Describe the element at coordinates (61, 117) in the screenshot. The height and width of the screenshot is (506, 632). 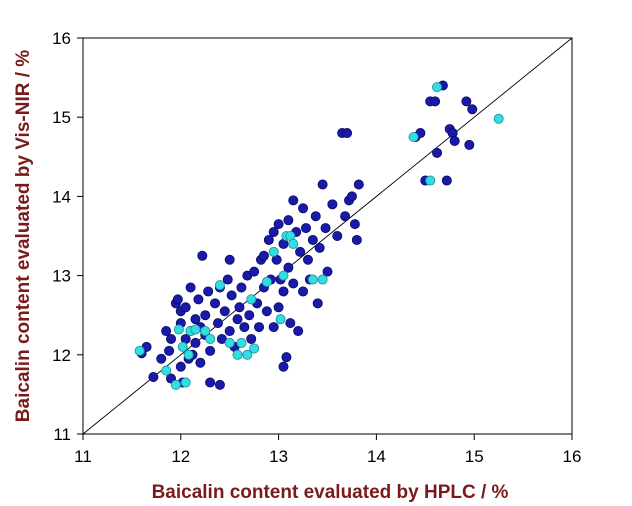
I see `y-tick-label: 15` at that location.